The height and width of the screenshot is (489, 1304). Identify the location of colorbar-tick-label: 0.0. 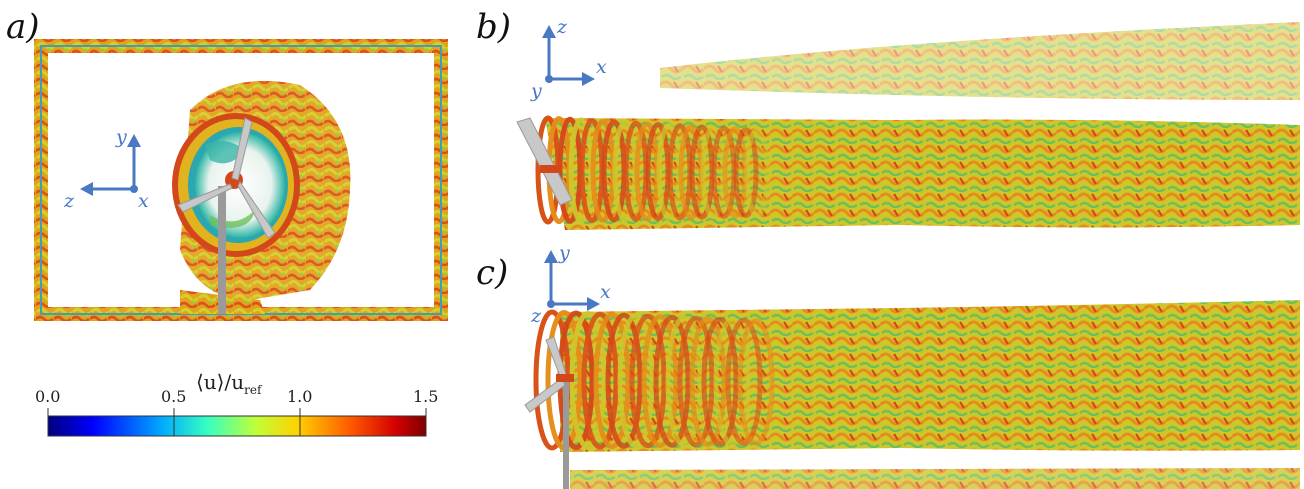
(48, 396).